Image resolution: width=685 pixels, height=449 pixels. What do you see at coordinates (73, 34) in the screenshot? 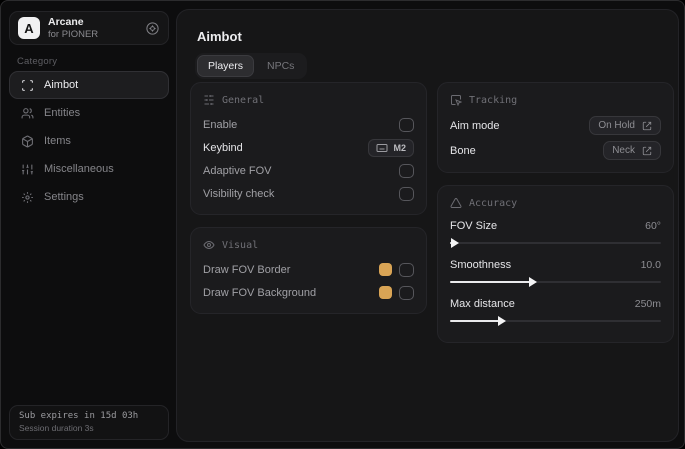
I see `brand-subtitle: for PIONER` at bounding box center [73, 34].